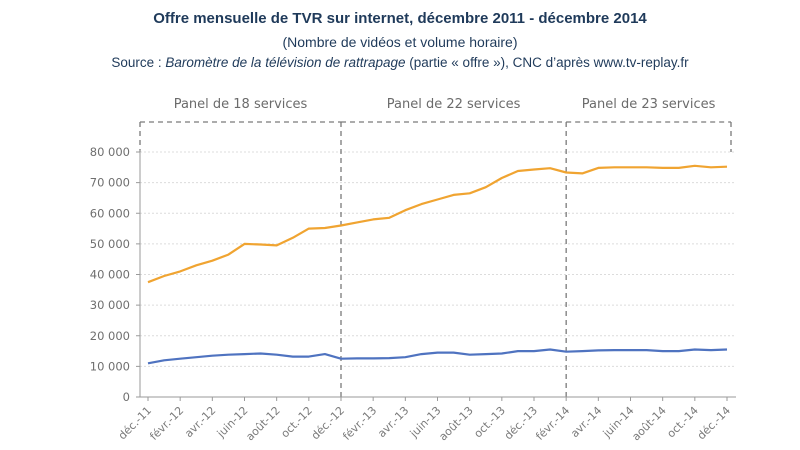 The image size is (800, 450). Describe the element at coordinates (166, 423) in the screenshot. I see `x-tick-label: févr.-12` at that location.